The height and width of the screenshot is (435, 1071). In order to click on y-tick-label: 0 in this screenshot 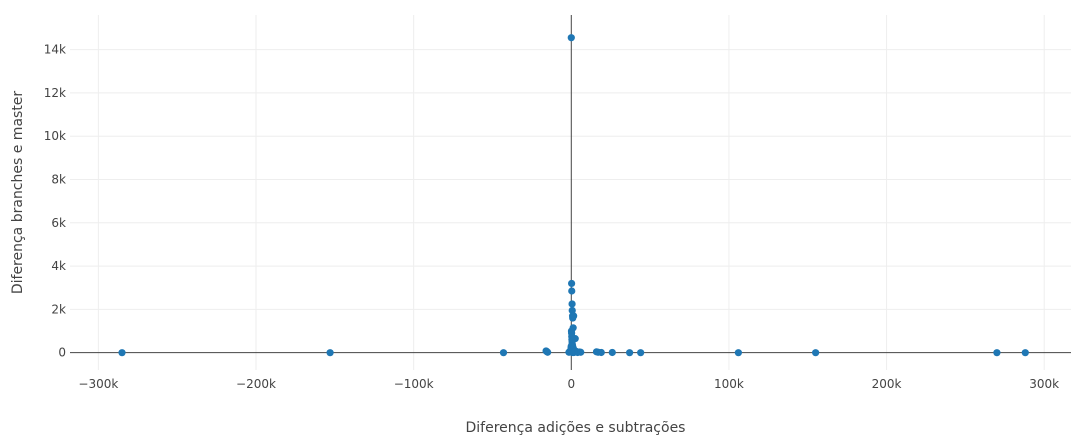, I will do `click(62, 353)`.